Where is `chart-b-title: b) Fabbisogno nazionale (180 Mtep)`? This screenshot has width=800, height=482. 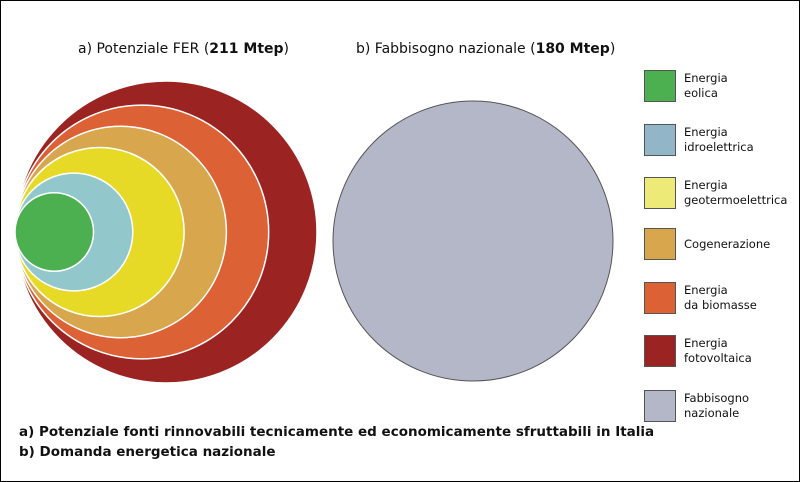 chart-b-title: b) Fabbisogno nazionale (180 Mtep) is located at coordinates (486, 49).